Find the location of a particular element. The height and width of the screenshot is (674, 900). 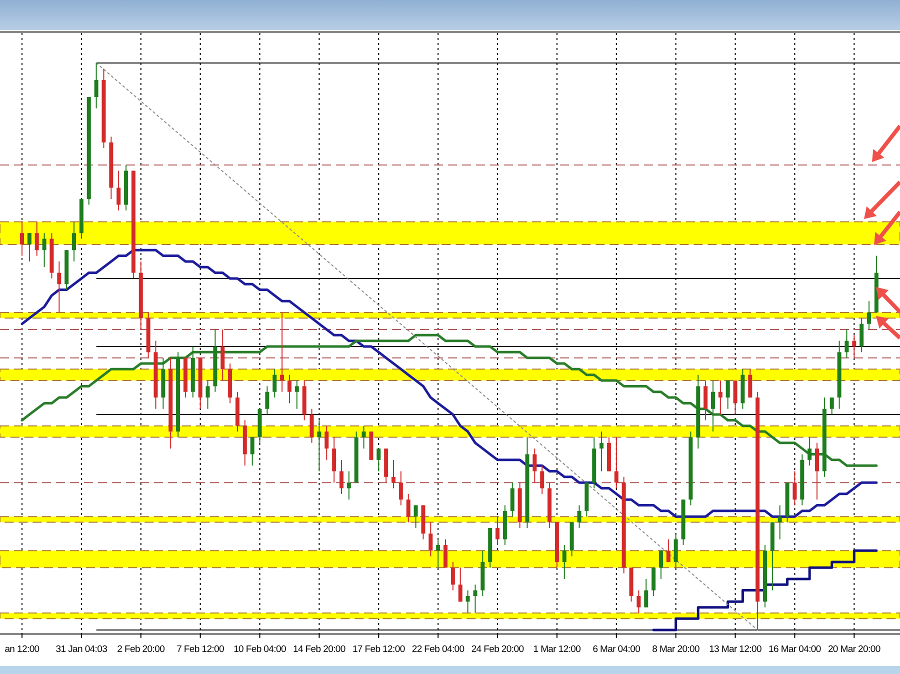

x-tick-label: 7 Feb 12:00 is located at coordinates (200, 649).